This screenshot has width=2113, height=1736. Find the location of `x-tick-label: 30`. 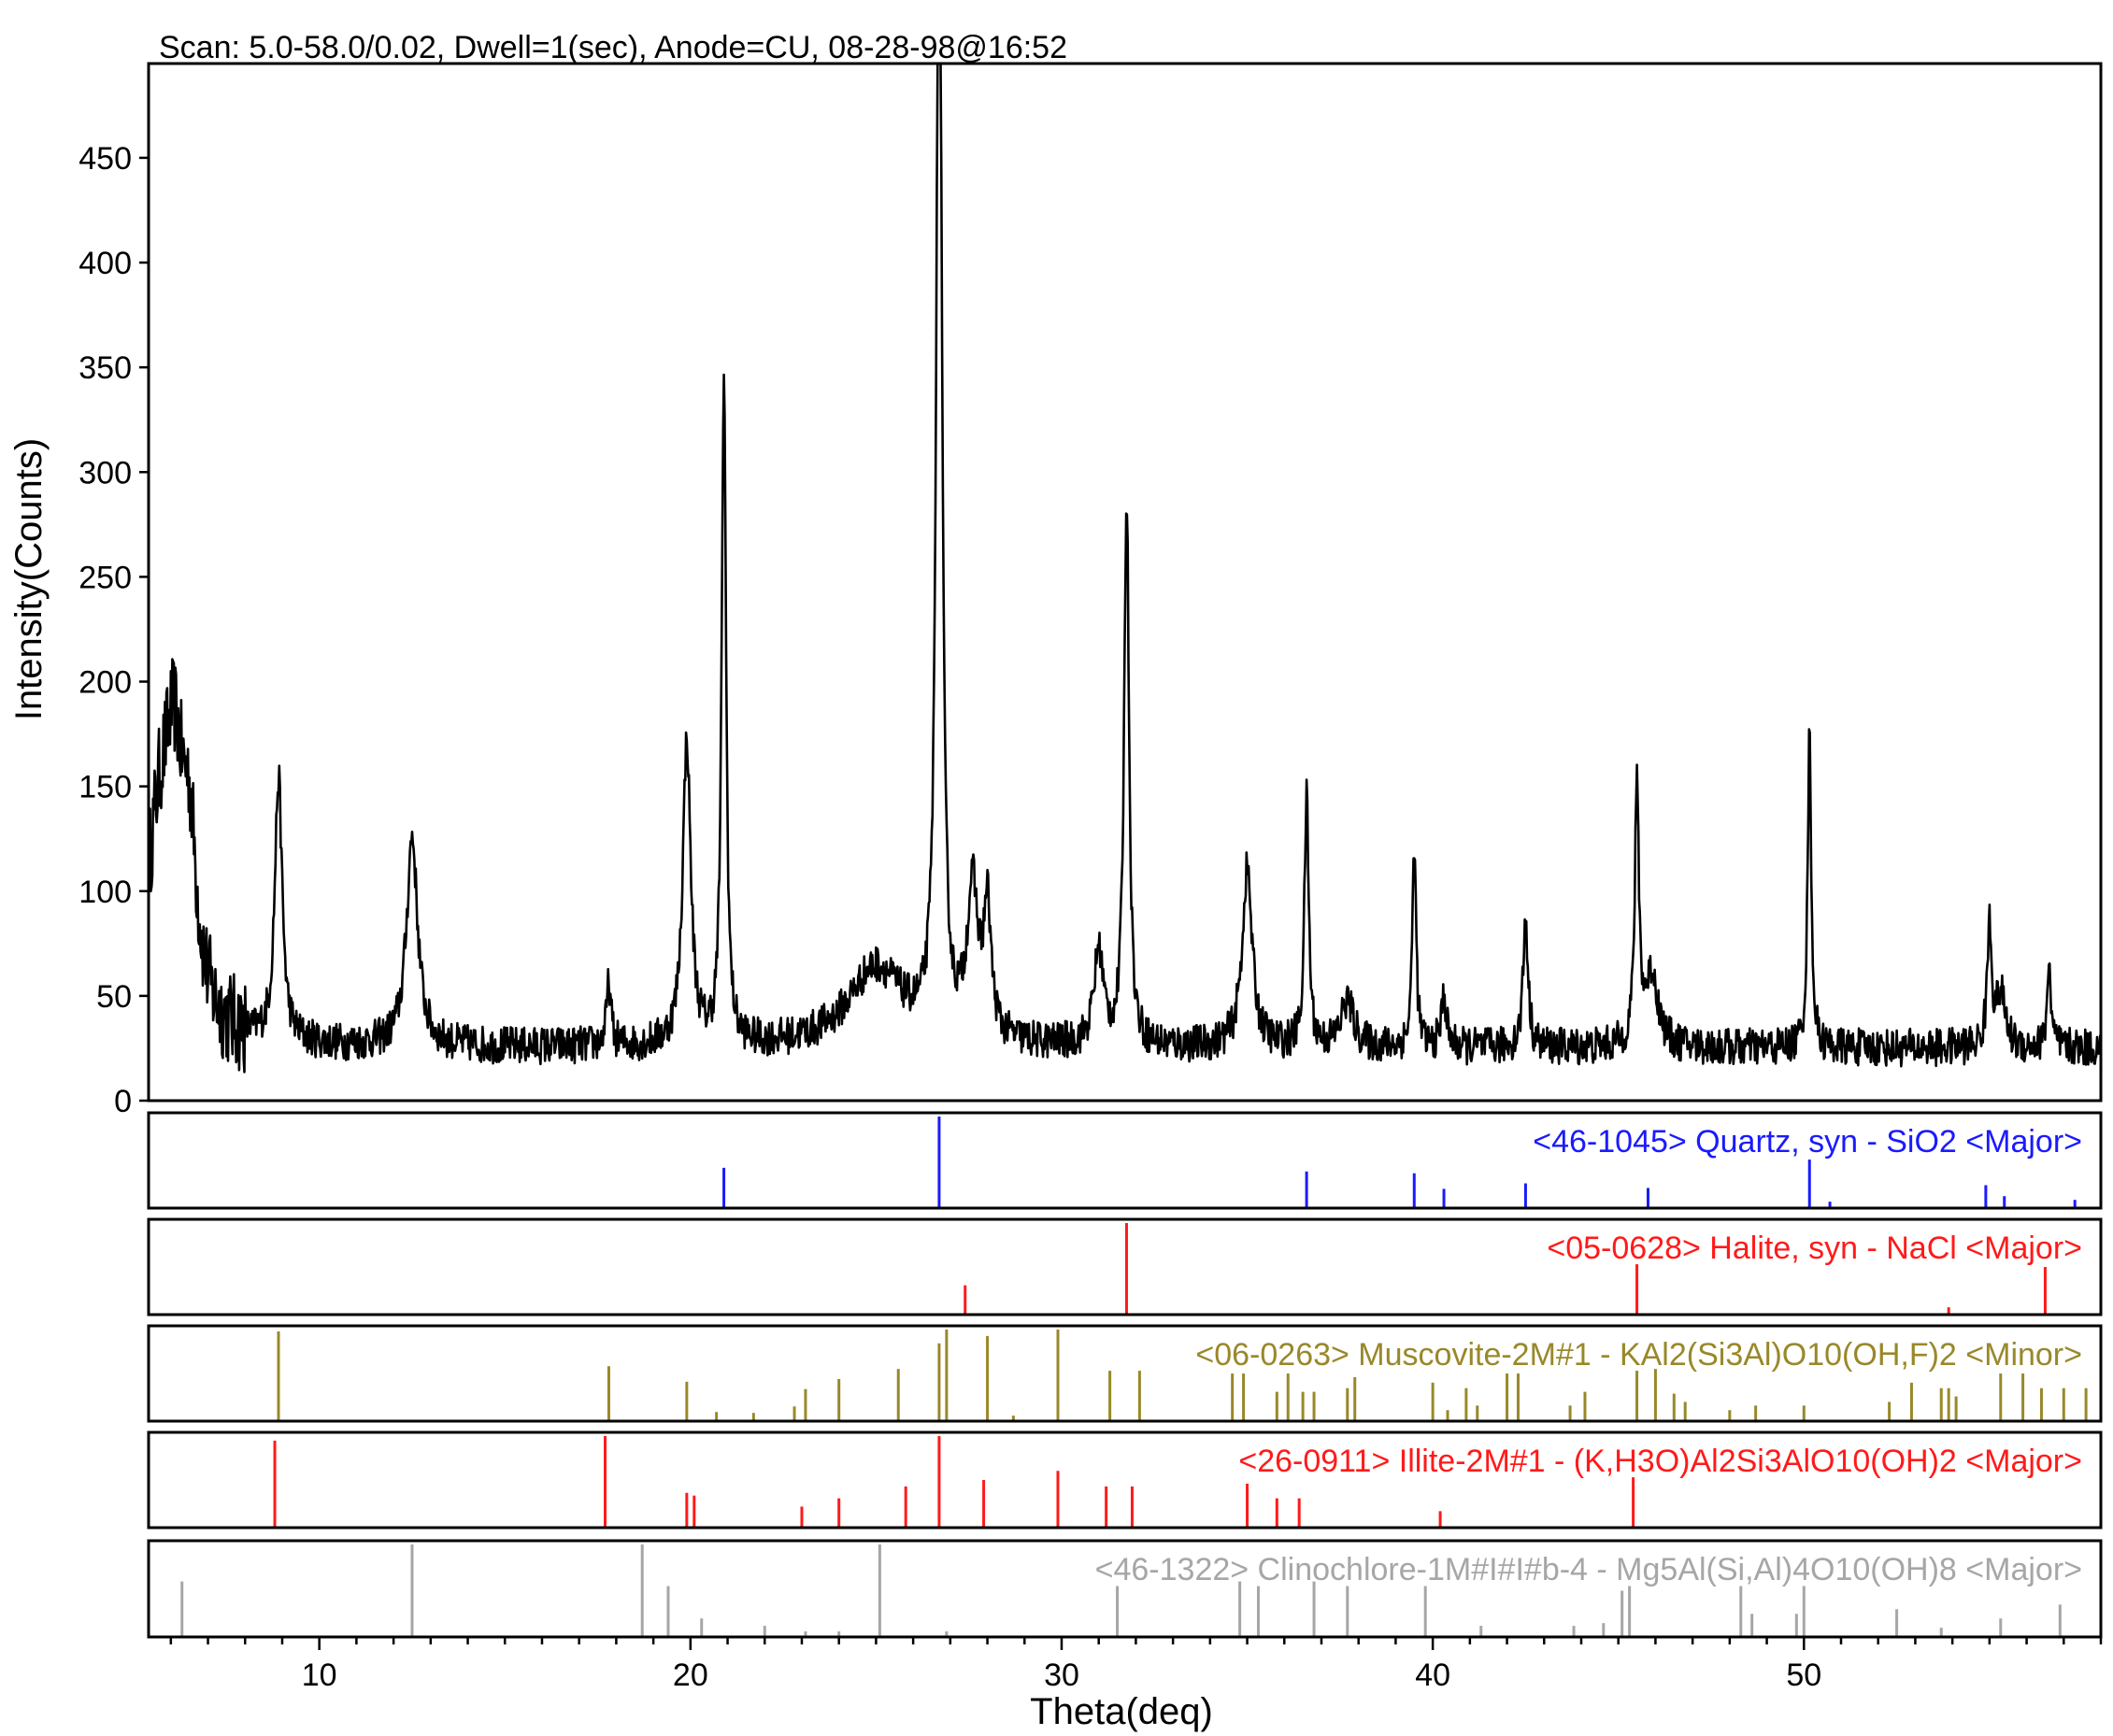

x-tick-label: 30 is located at coordinates (1061, 1675).